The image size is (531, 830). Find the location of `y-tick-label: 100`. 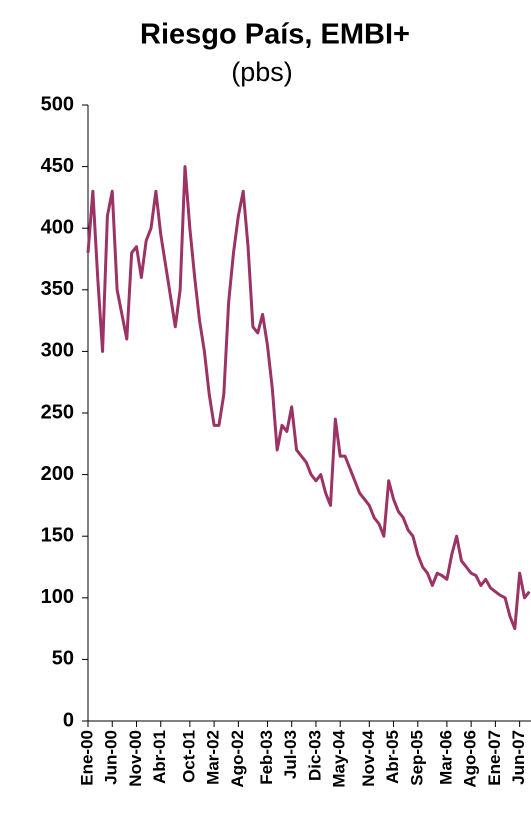

y-tick-label: 100 is located at coordinates (57, 597).